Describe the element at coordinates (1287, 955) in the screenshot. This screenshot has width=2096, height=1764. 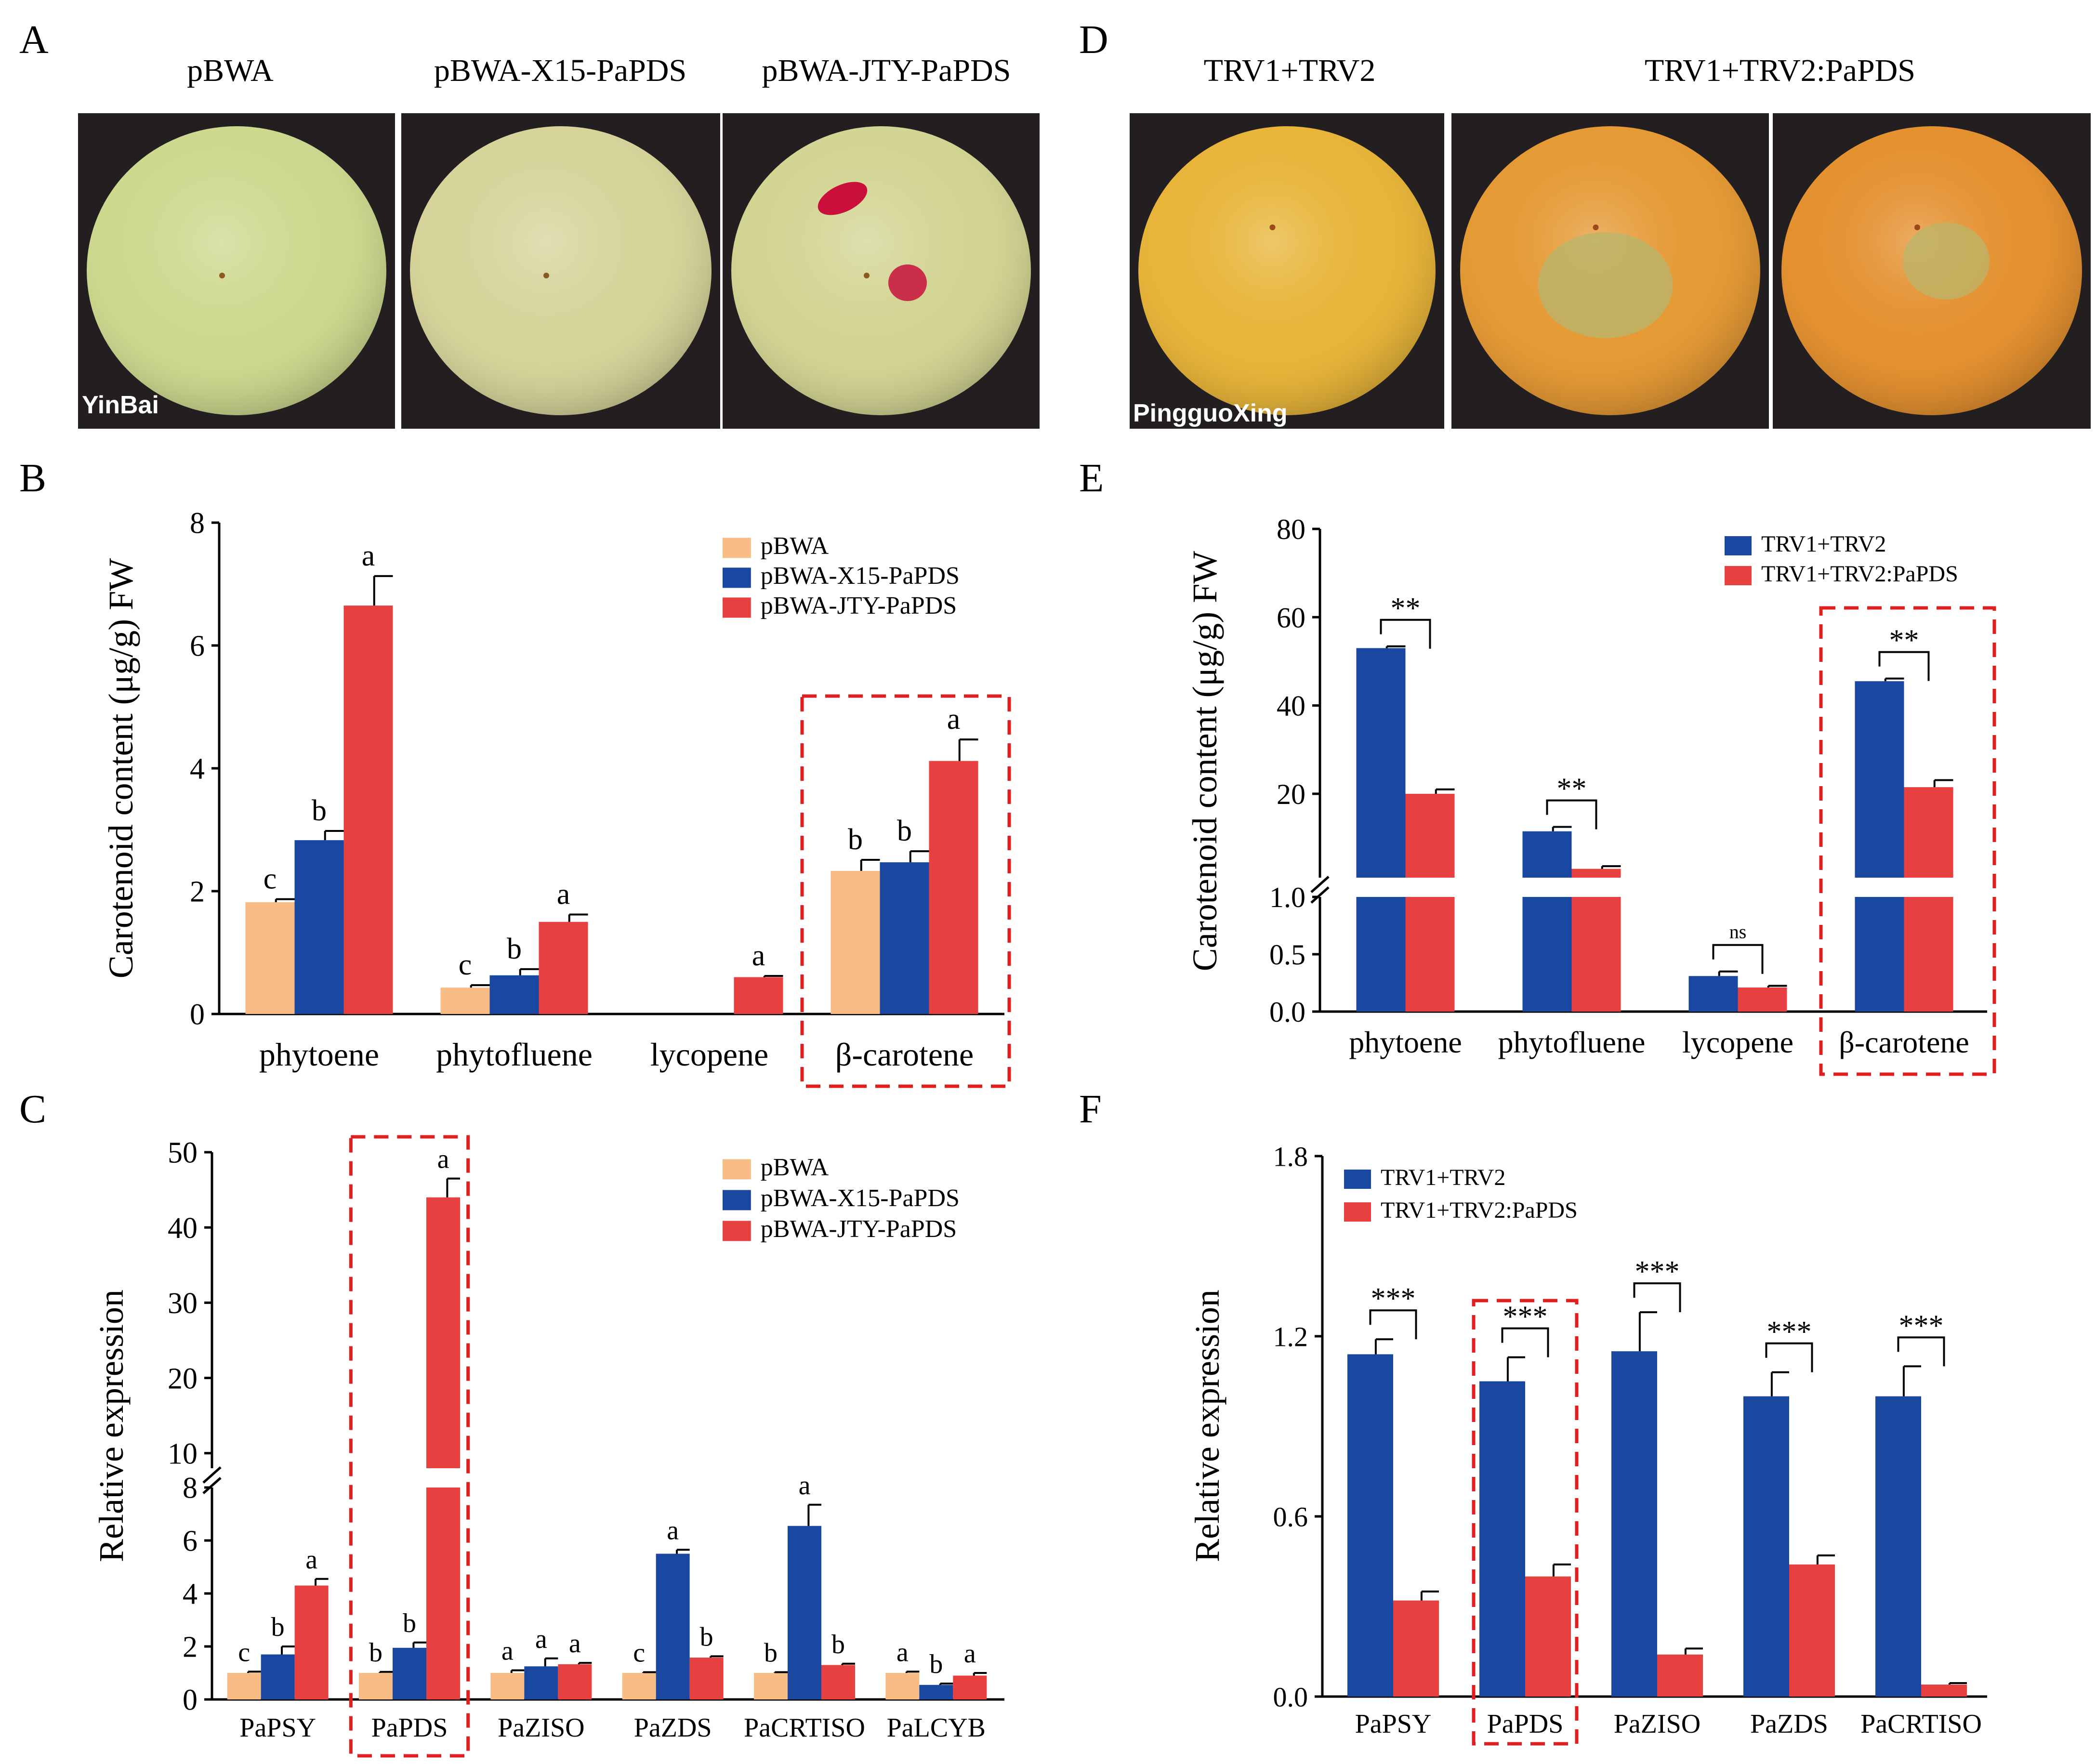
I see `y-tick-label: 0.5` at that location.